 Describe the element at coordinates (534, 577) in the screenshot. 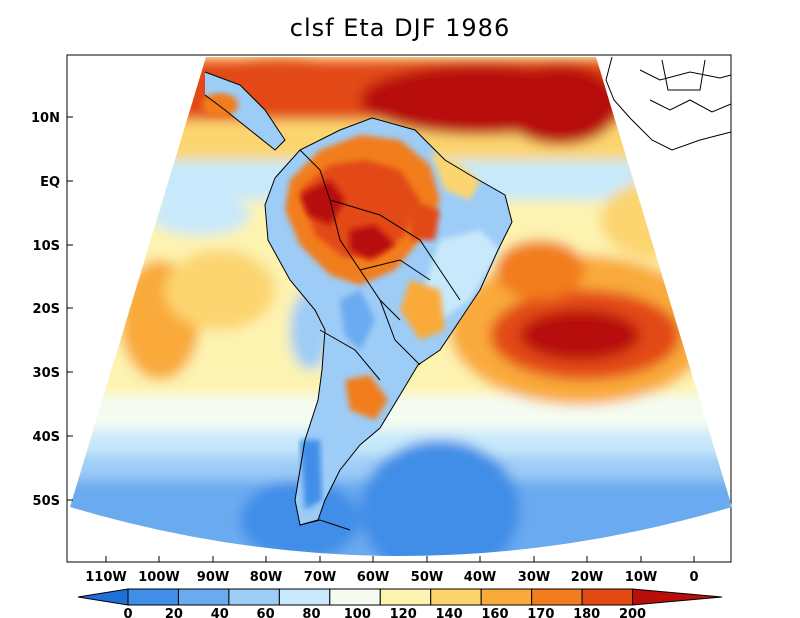

I see `x-tick-label-30w: 30W` at that location.